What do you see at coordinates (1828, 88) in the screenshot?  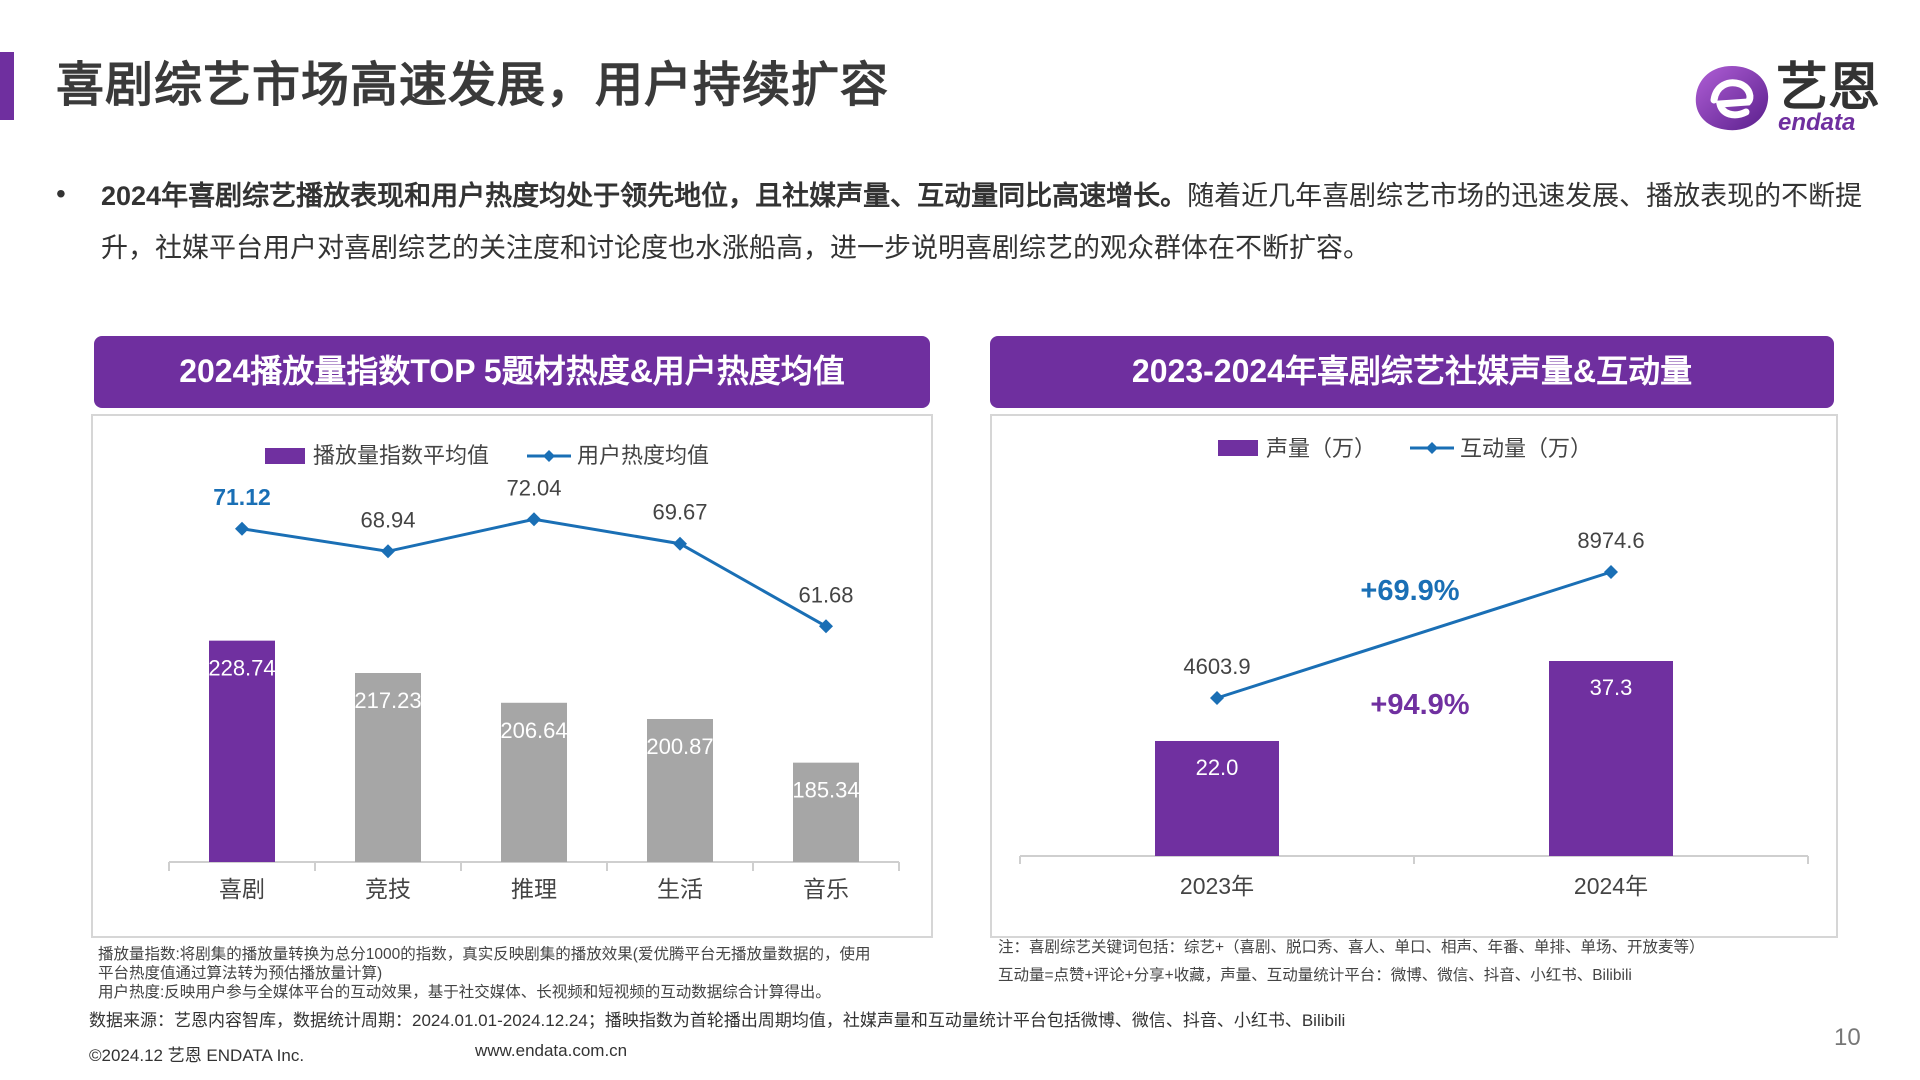 I see `logo-text-cn: 艺恩` at bounding box center [1828, 88].